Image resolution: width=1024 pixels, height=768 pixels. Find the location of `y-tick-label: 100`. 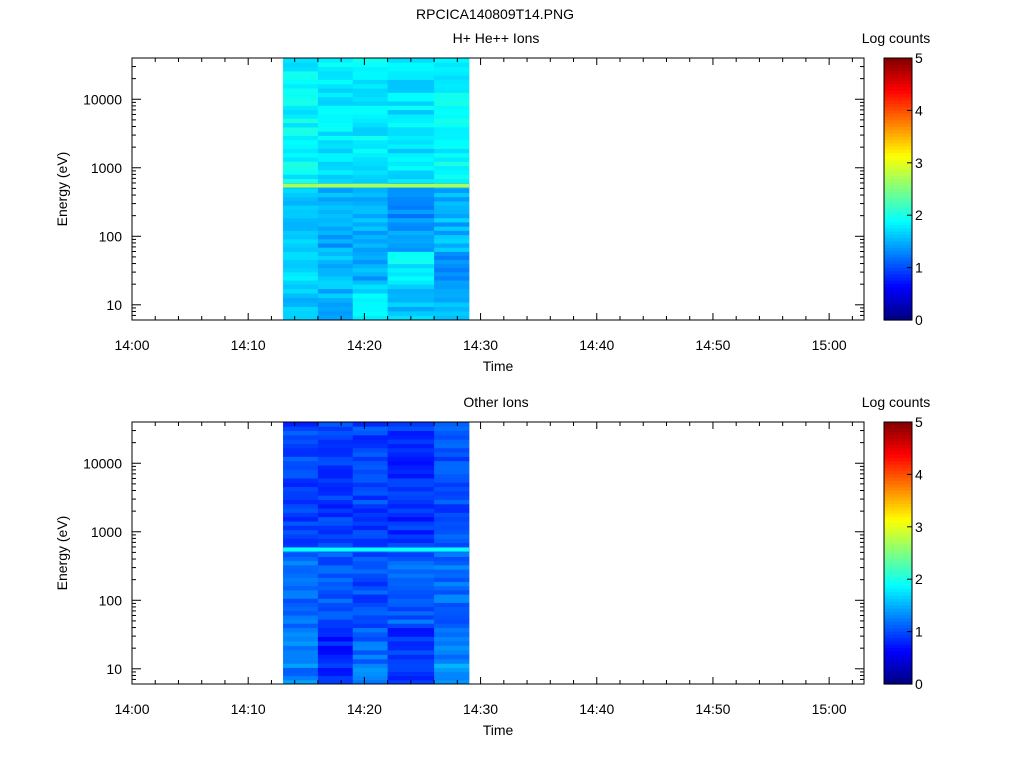

y-tick-label: 100 is located at coordinates (111, 600).